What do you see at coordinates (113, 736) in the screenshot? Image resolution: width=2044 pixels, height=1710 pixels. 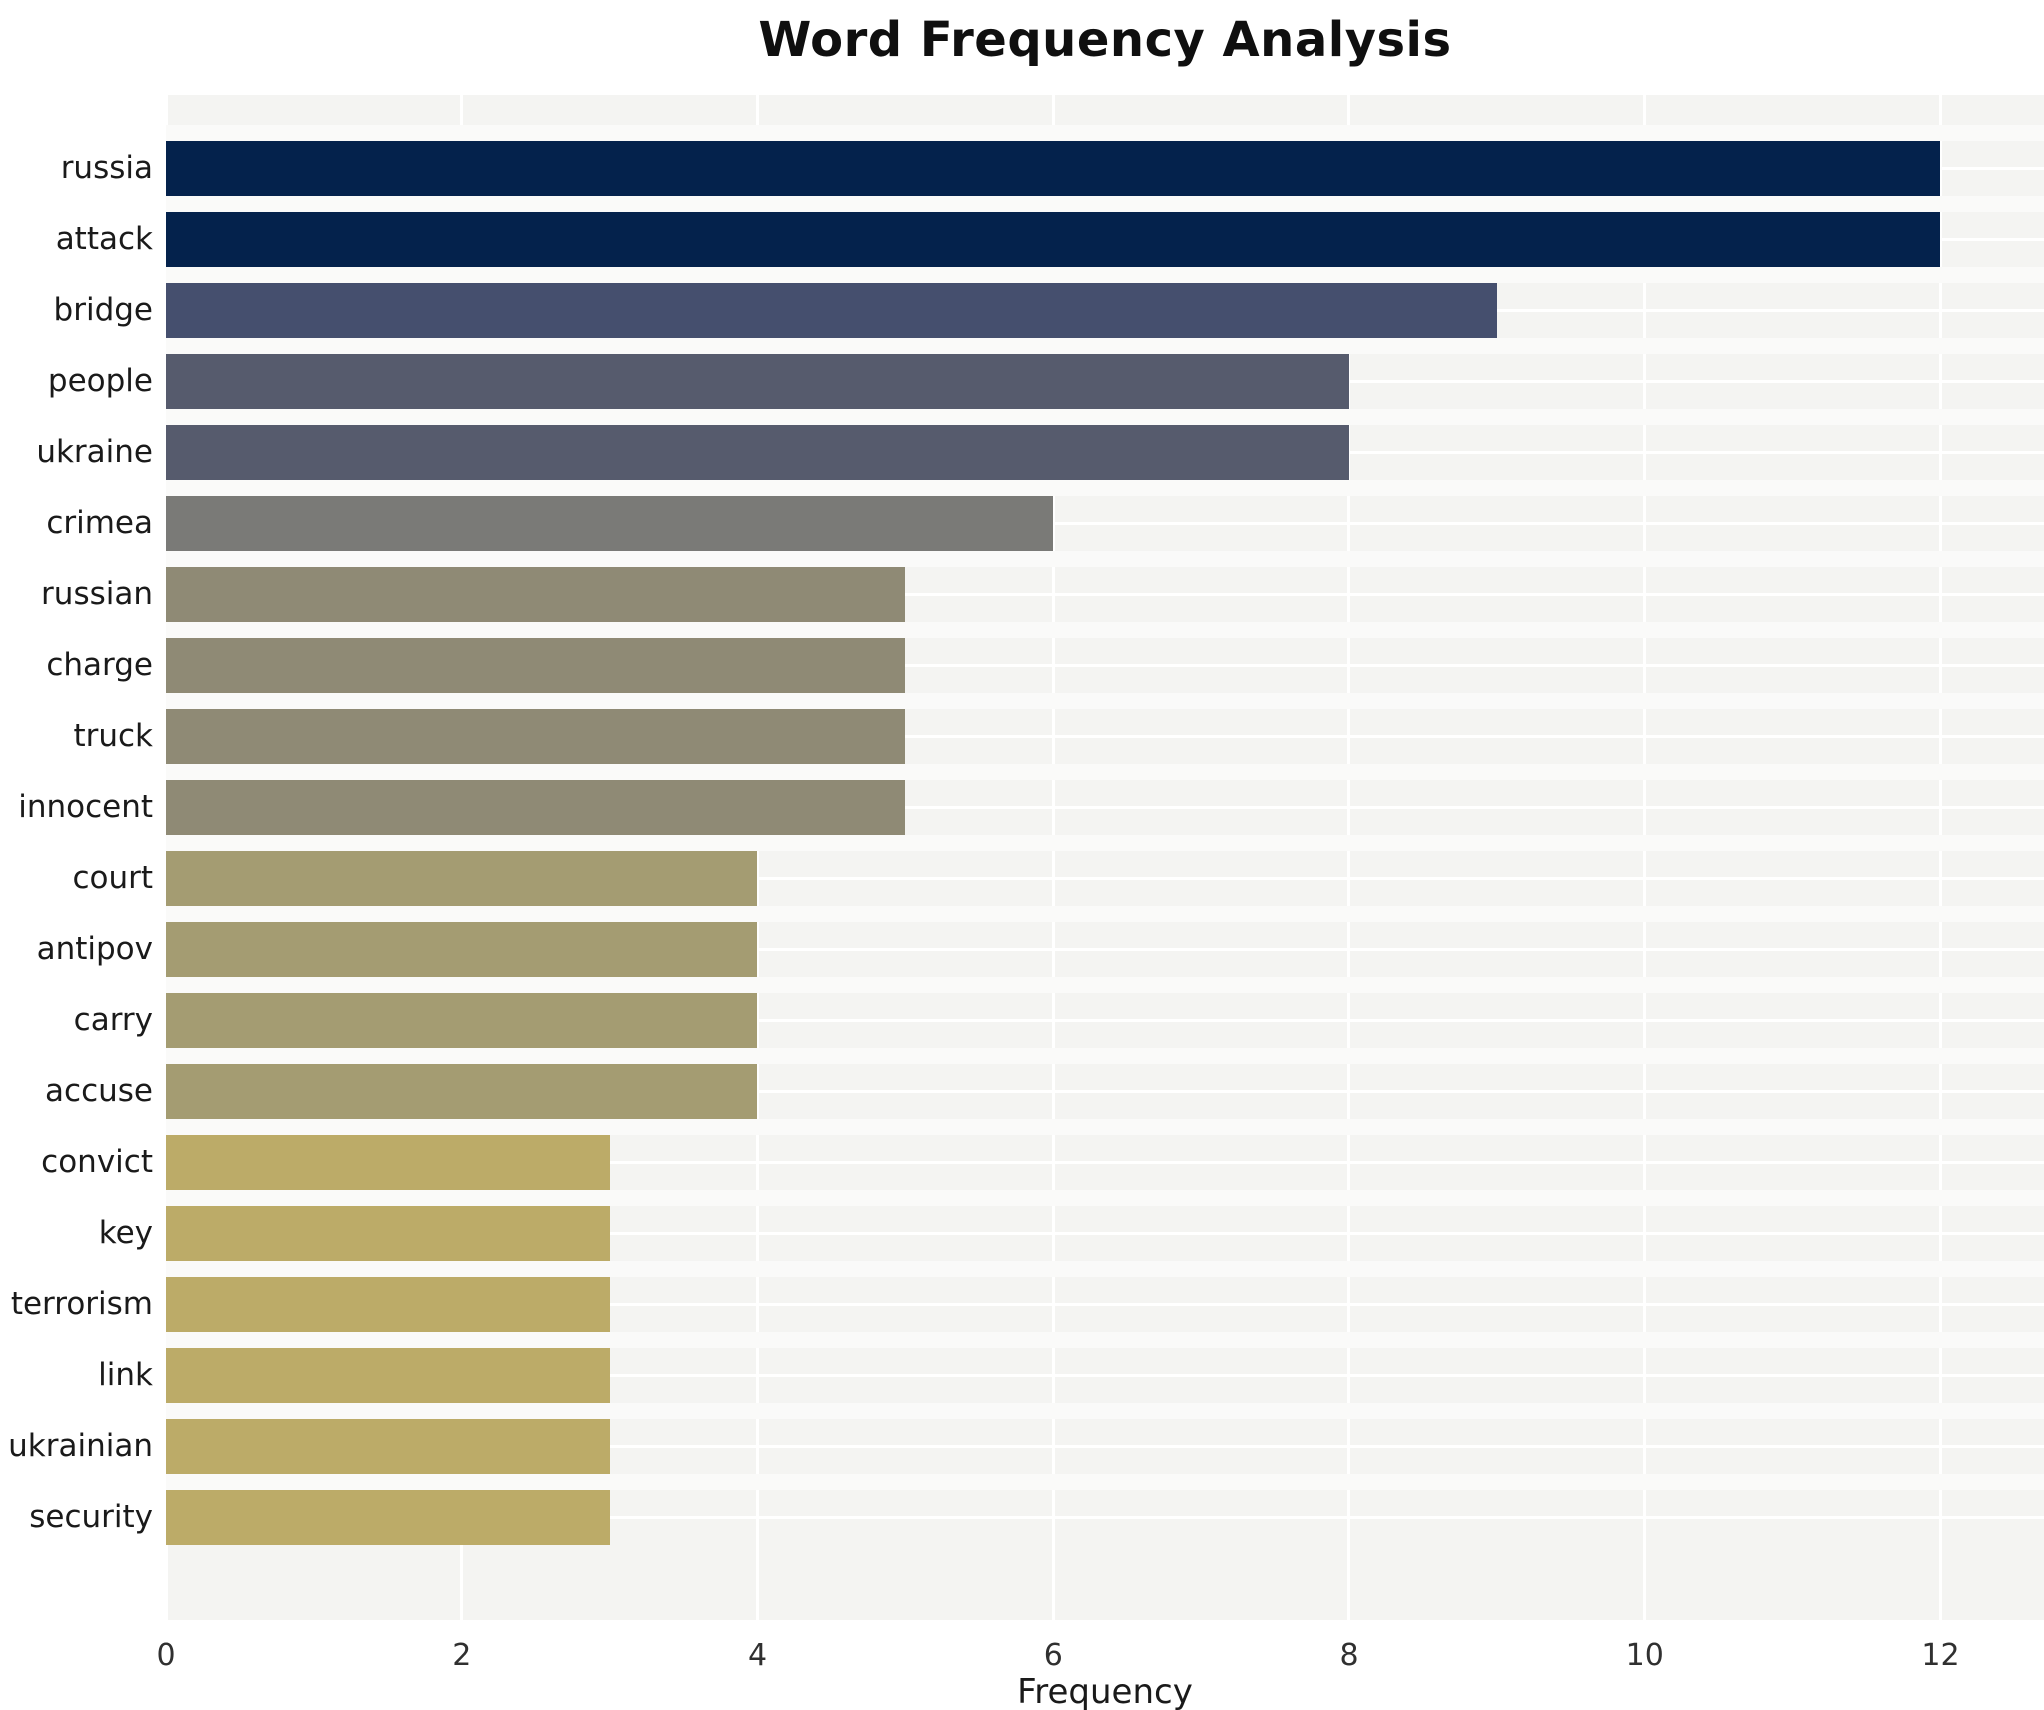 I see `y-axis-label-truck: truck` at bounding box center [113, 736].